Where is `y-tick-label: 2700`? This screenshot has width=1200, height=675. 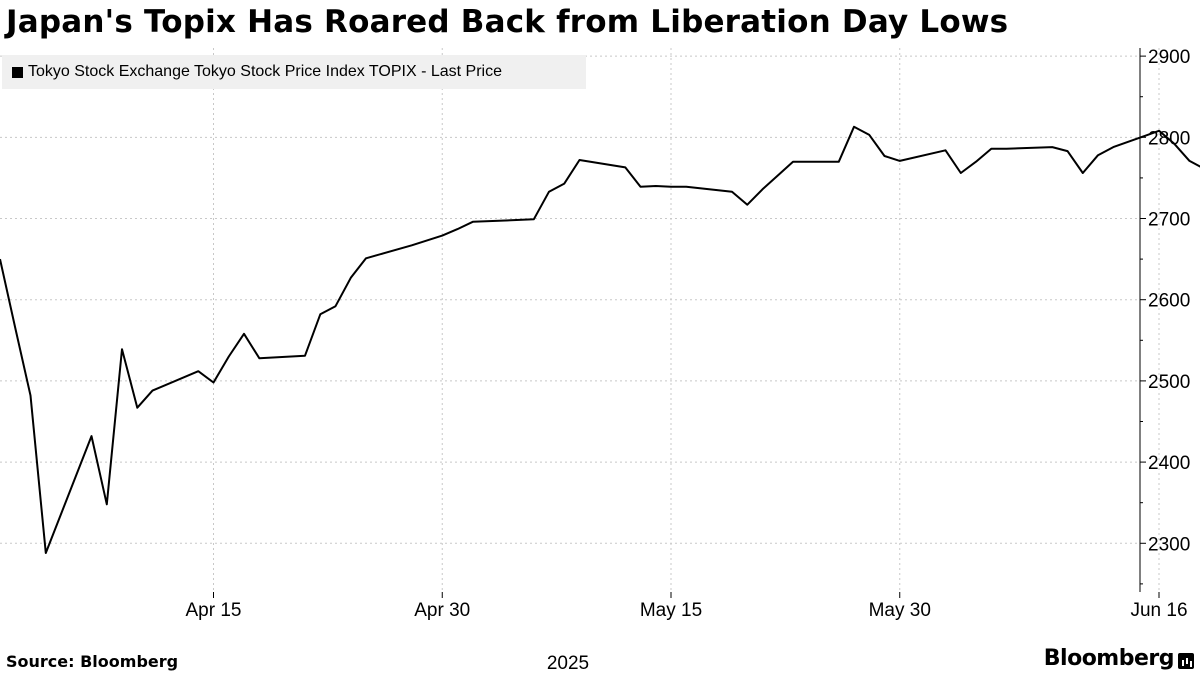
y-tick-label: 2700 is located at coordinates (1169, 220).